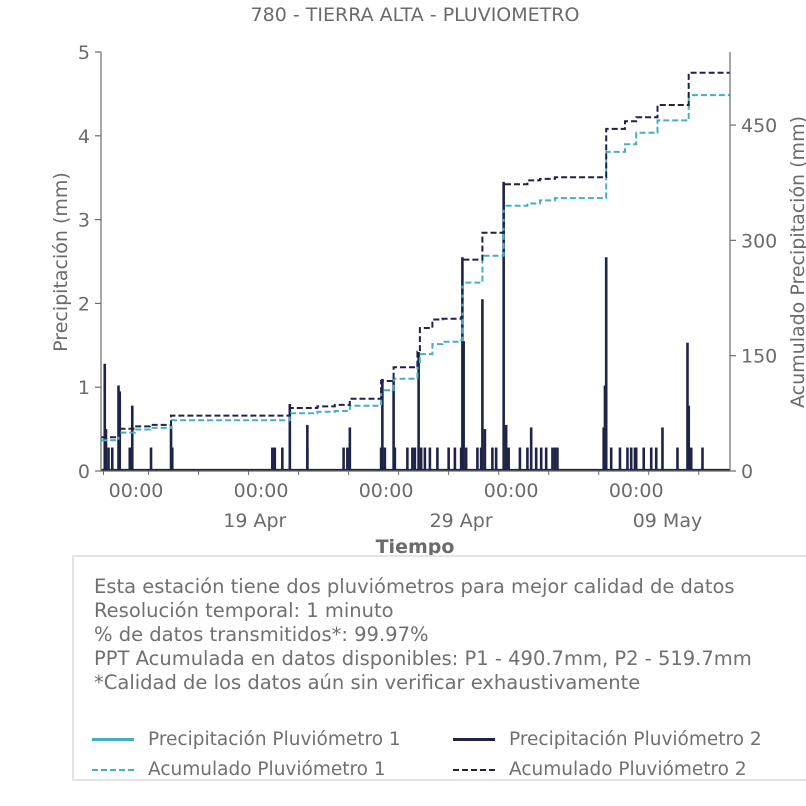 The image size is (806, 806). Describe the element at coordinates (84, 221) in the screenshot. I see `y-tick-label-3: 3` at that location.